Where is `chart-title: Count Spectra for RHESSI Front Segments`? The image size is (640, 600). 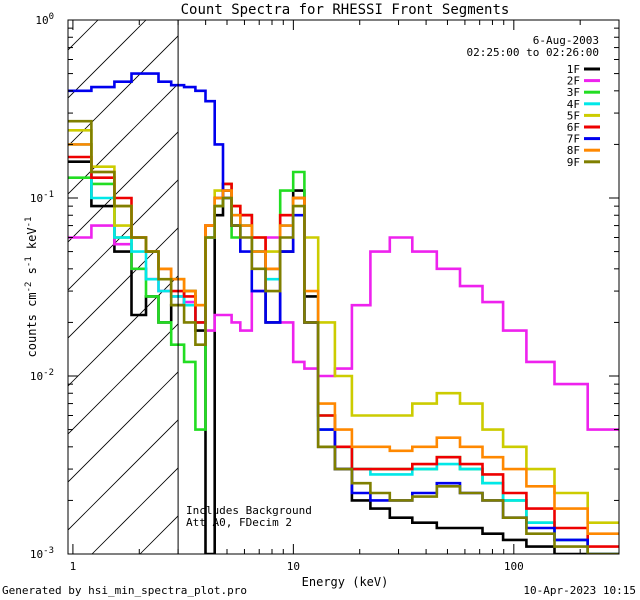 chart-title: Count Spectra for RHESSI Front Segments is located at coordinates (345, 10).